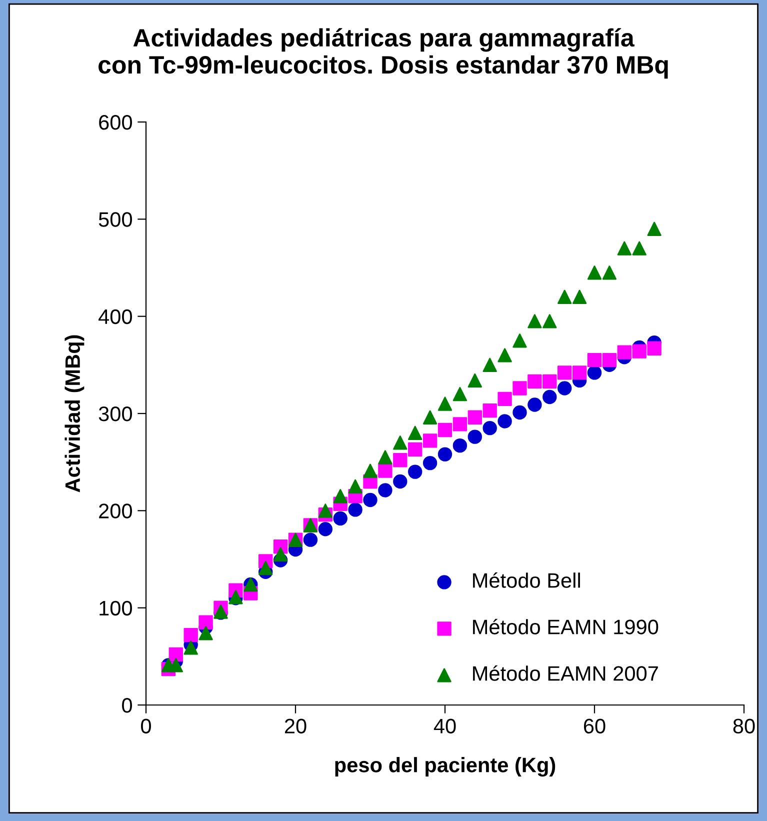  What do you see at coordinates (445, 767) in the screenshot?
I see `x-axis-title: peso del paciente (Kg)` at bounding box center [445, 767].